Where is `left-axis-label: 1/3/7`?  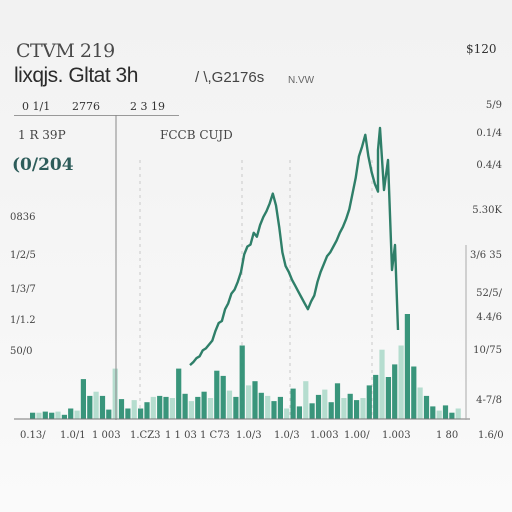 left-axis-label: 1/3/7 is located at coordinates (23, 289).